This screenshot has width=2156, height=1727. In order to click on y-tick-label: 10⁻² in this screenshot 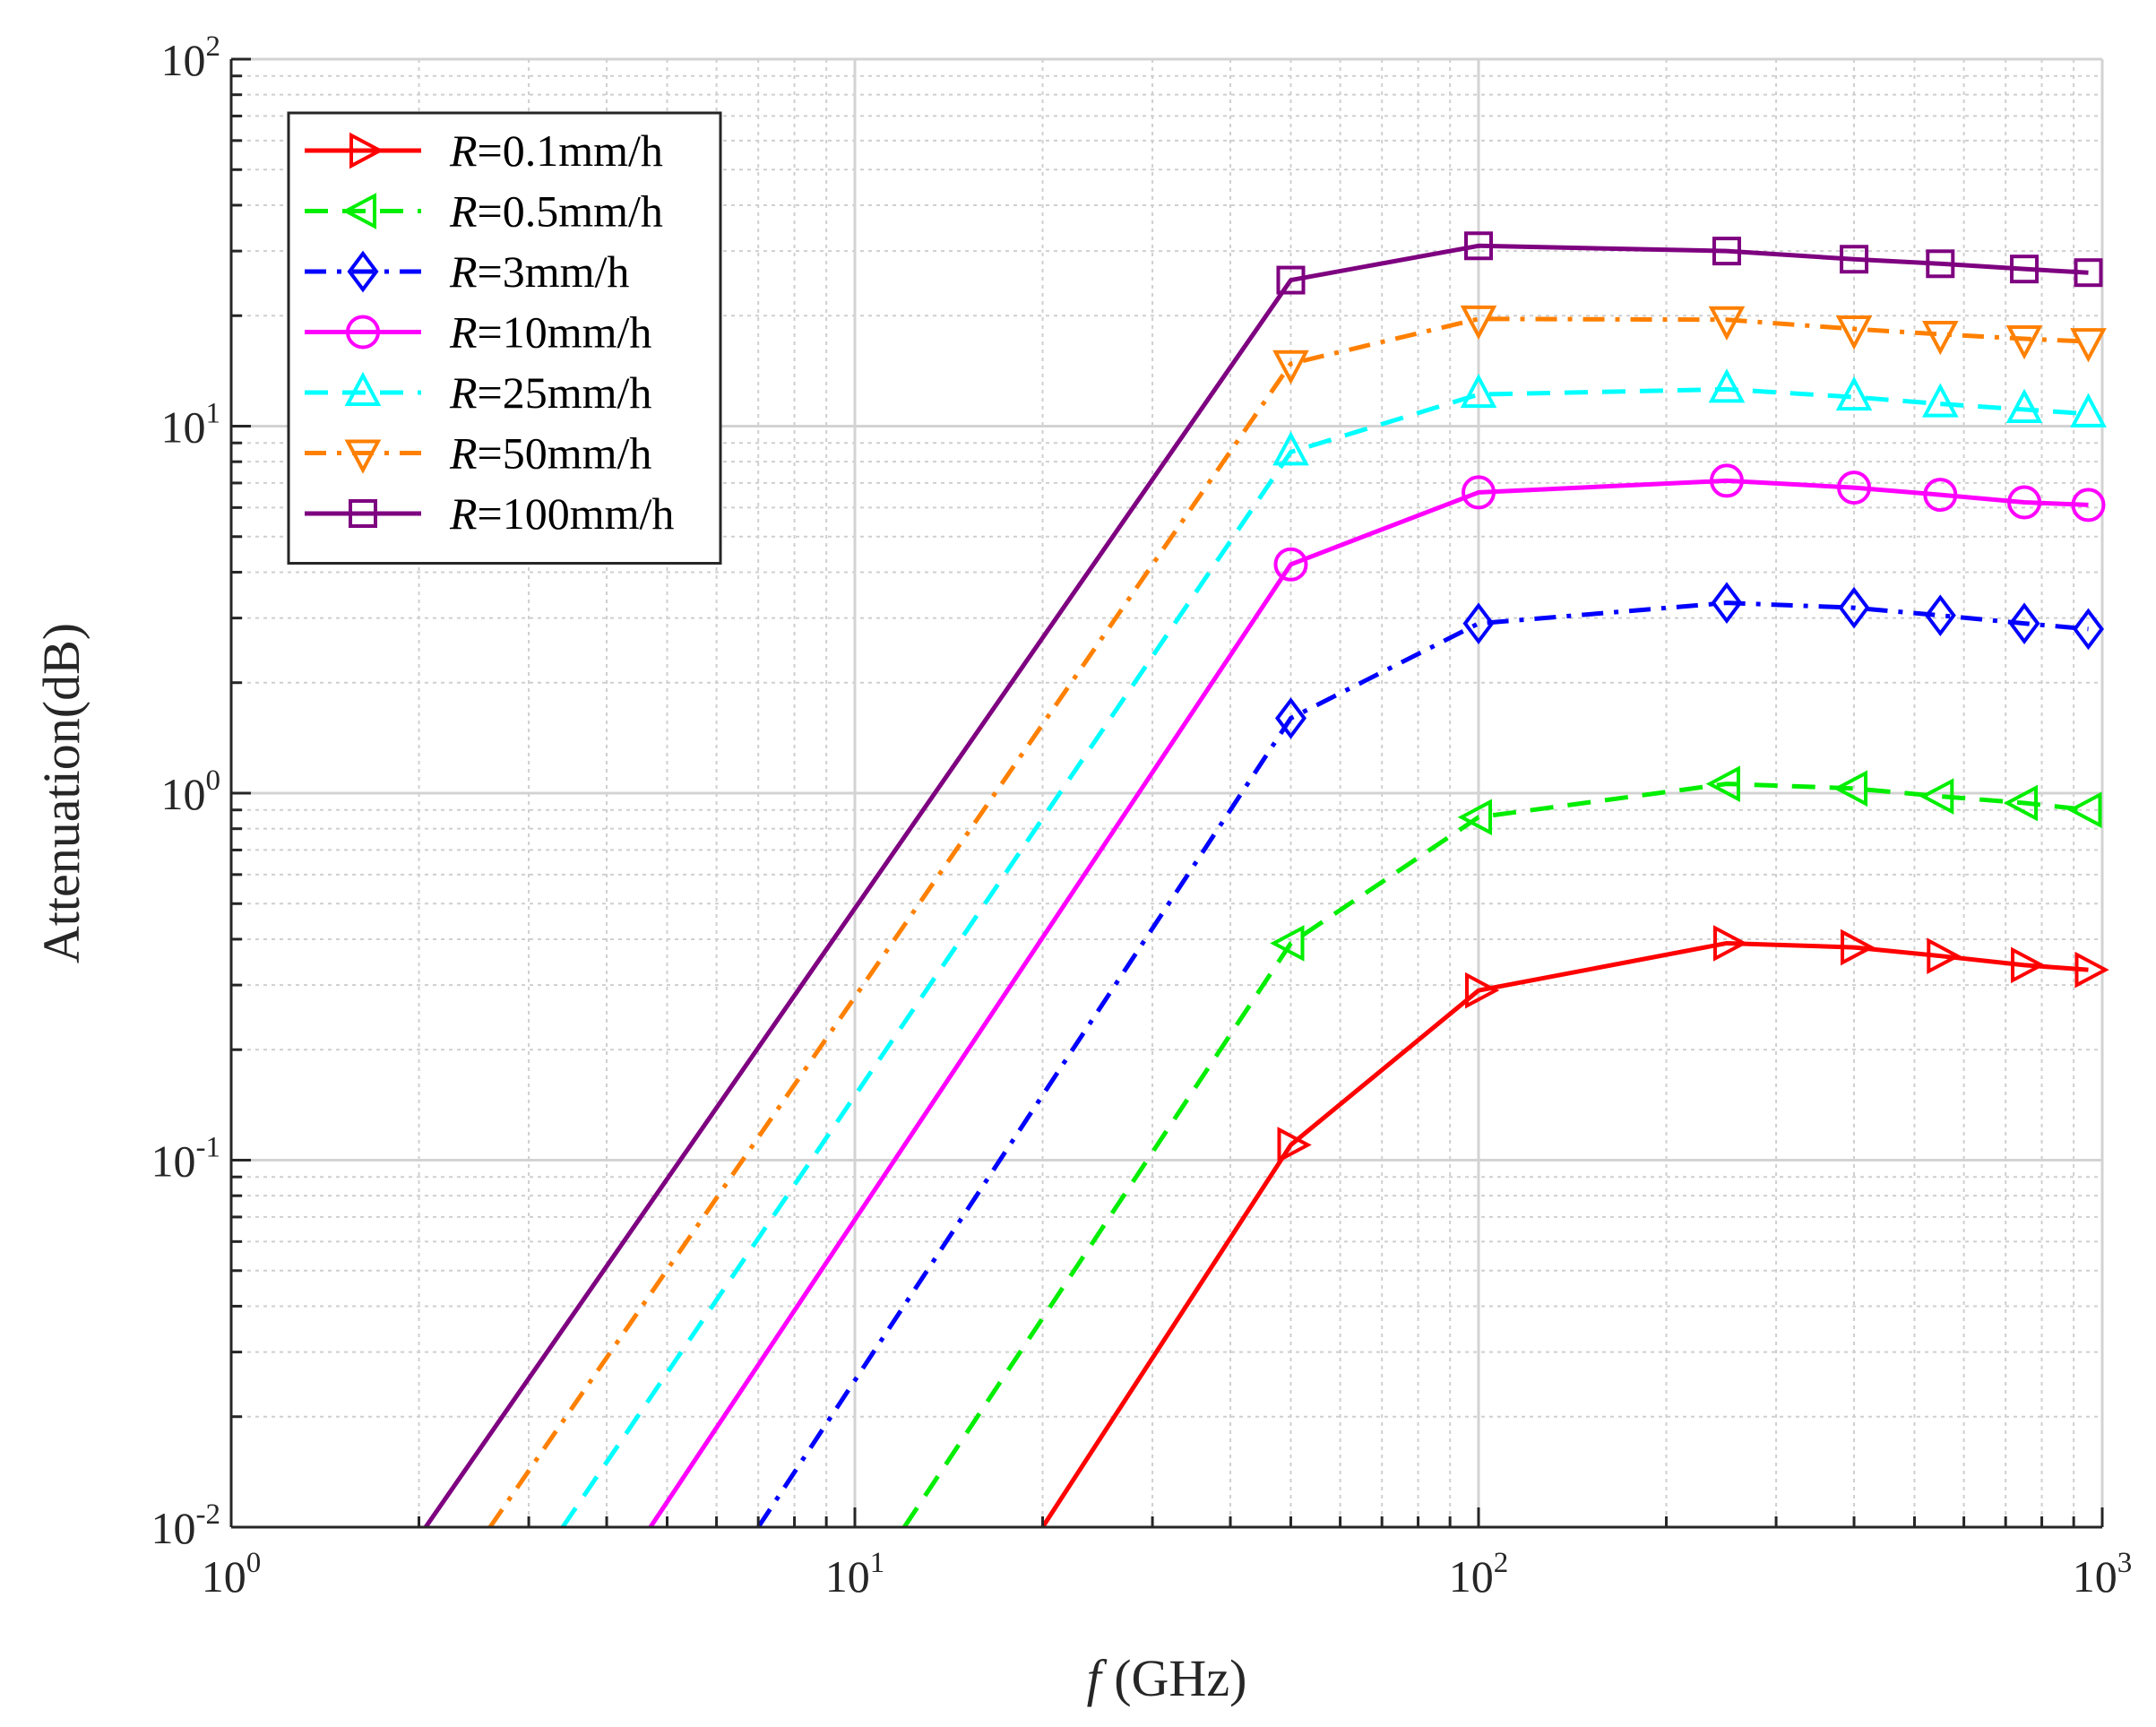, I will do `click(186, 1525)`.